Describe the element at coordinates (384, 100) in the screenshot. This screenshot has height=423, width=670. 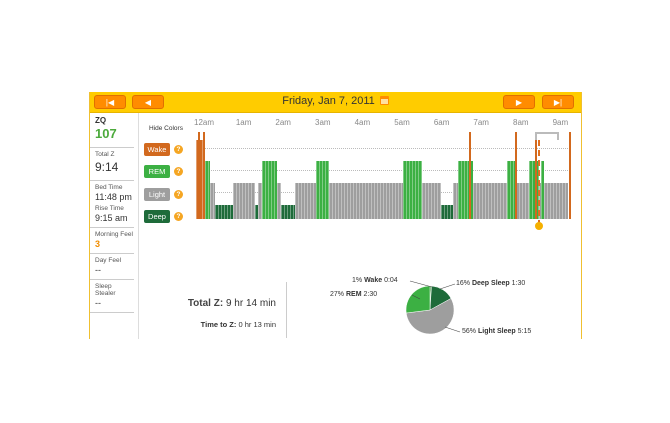
I see `calendar-icon` at that location.